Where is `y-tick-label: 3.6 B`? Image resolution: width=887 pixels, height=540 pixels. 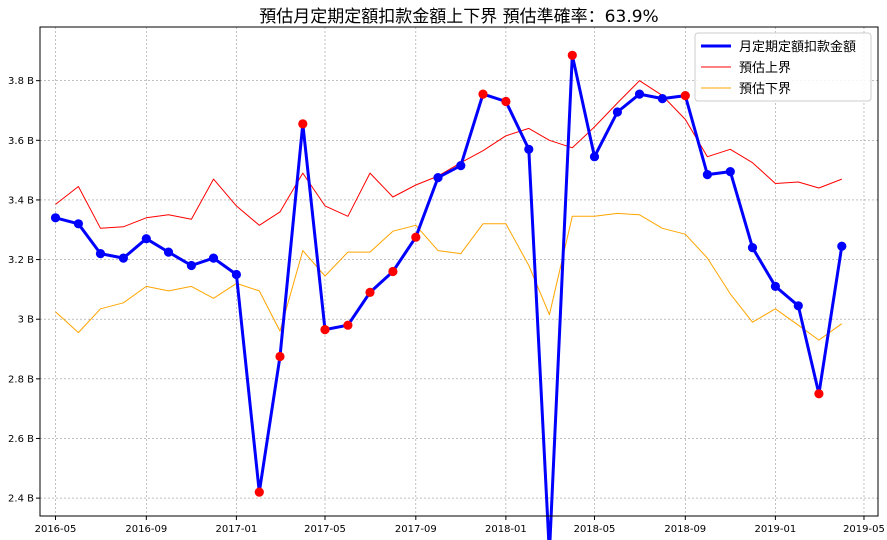
y-tick-label: 3.6 B is located at coordinates (21, 141).